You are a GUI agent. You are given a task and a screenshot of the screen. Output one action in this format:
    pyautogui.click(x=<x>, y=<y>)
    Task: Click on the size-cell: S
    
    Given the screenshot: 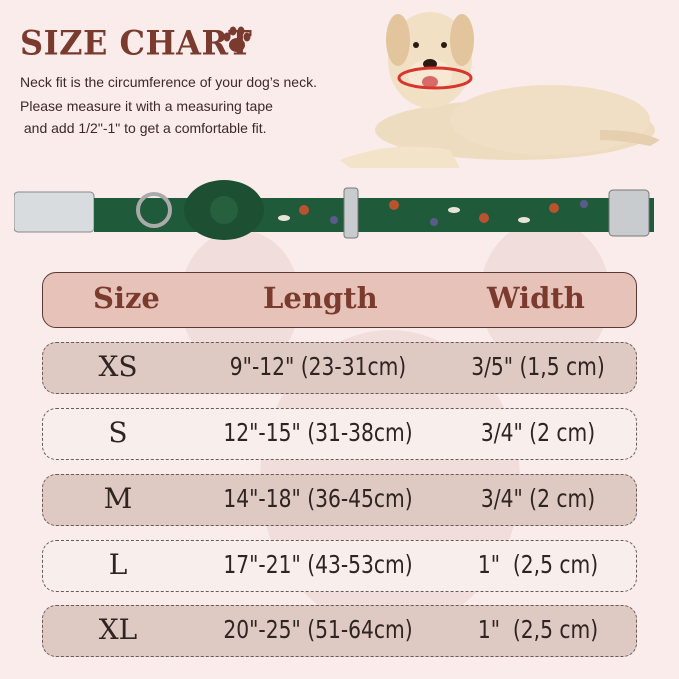 What is the action you would take?
    pyautogui.click(x=118, y=432)
    